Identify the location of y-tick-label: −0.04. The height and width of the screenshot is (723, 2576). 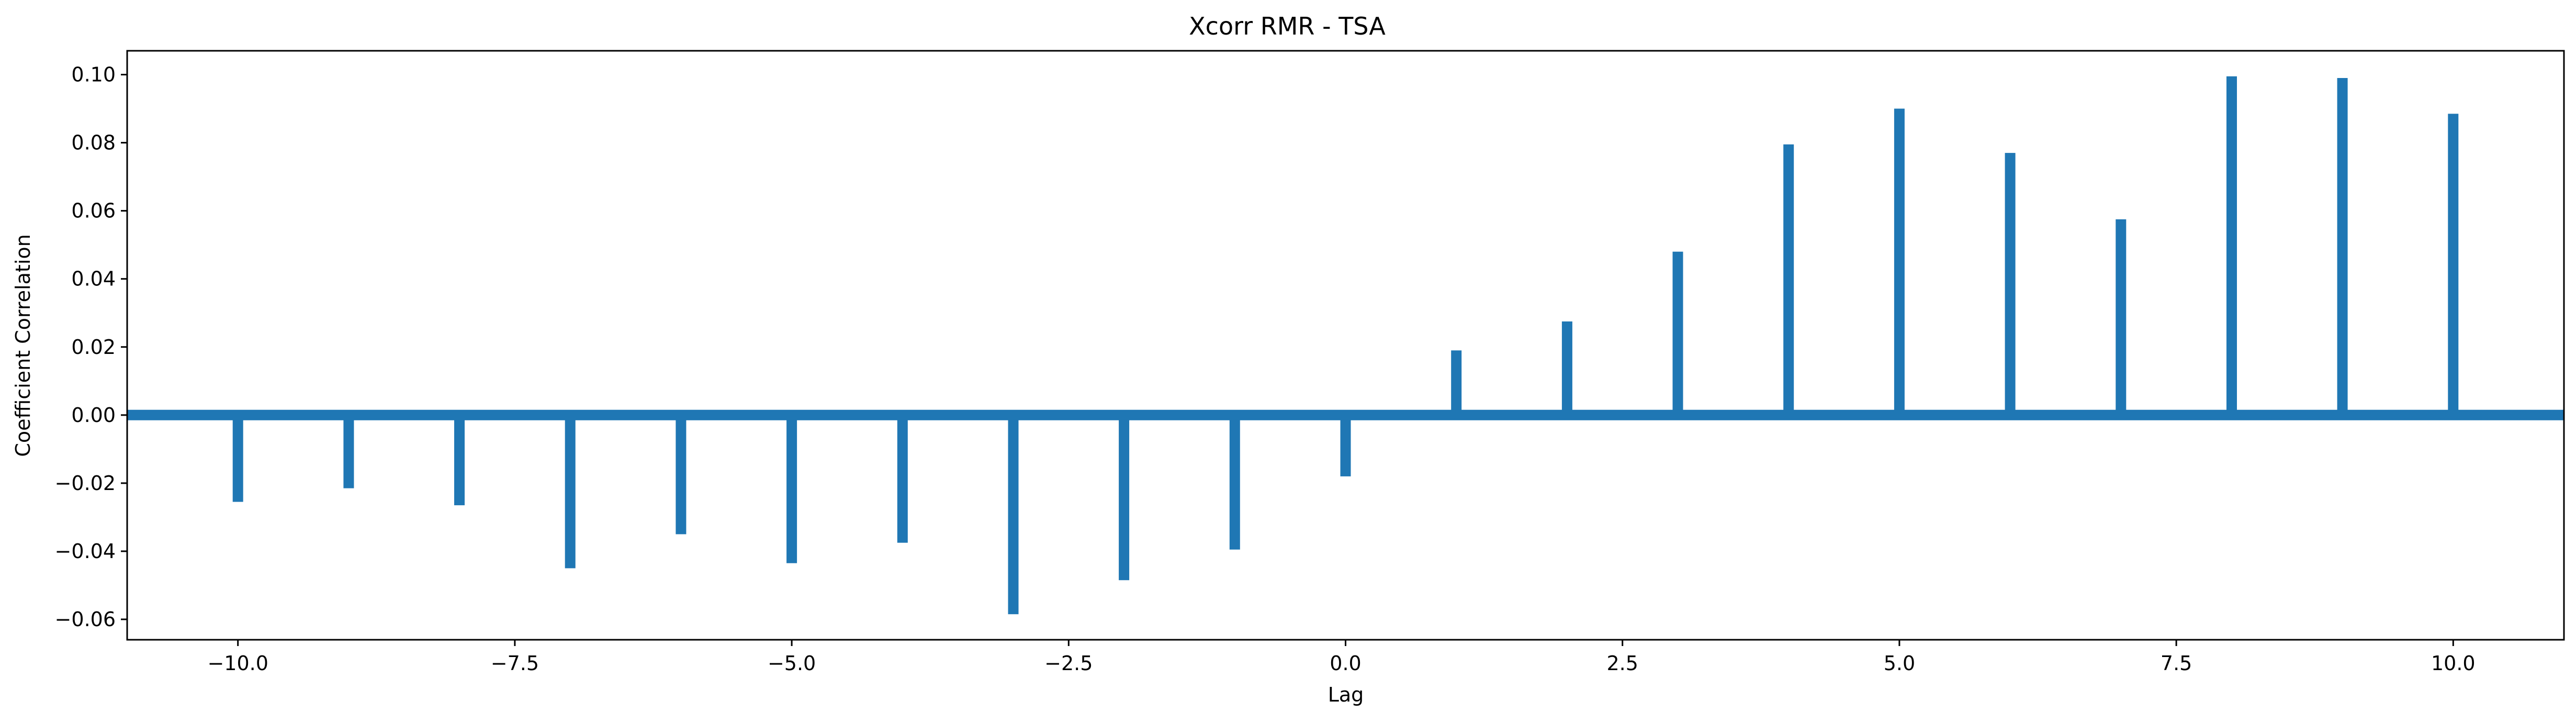
(85, 551).